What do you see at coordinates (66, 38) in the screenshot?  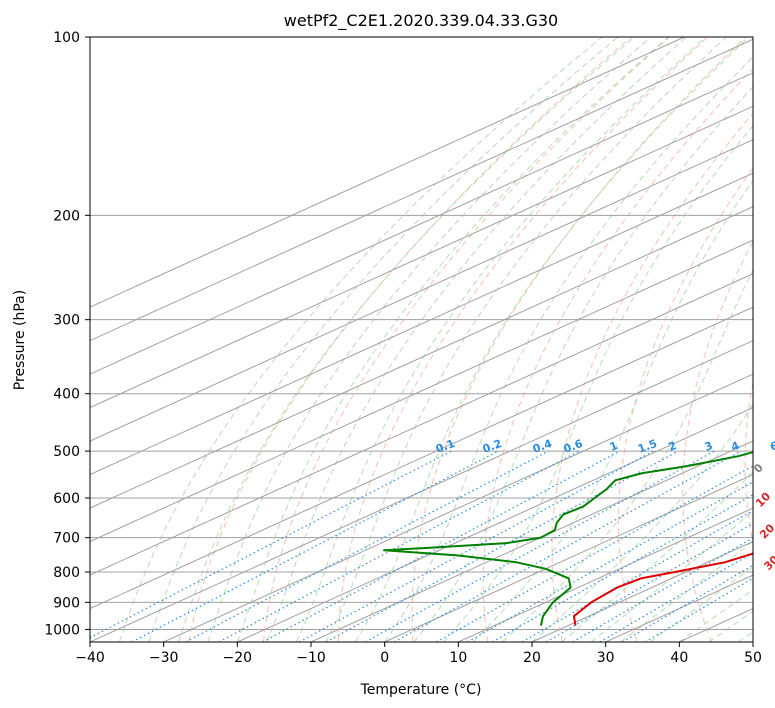 I see `y-tick-label: 100` at bounding box center [66, 38].